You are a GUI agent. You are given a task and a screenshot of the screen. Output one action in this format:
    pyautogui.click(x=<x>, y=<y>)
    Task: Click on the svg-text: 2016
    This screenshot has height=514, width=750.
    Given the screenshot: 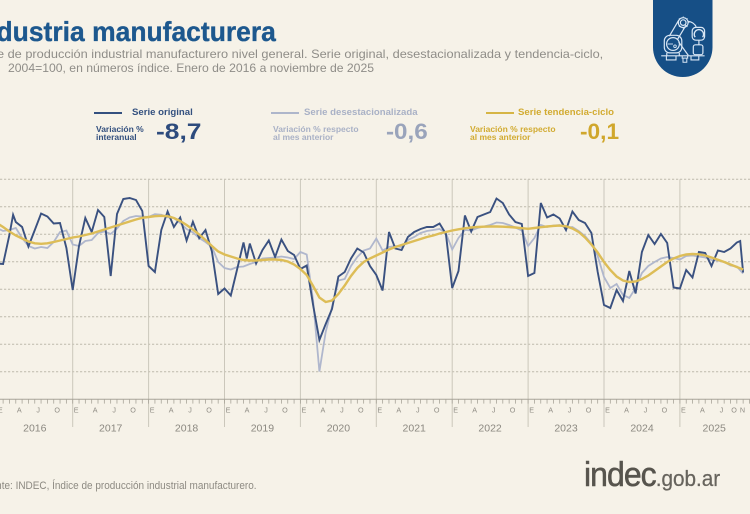 What is the action you would take?
    pyautogui.click(x=35, y=429)
    